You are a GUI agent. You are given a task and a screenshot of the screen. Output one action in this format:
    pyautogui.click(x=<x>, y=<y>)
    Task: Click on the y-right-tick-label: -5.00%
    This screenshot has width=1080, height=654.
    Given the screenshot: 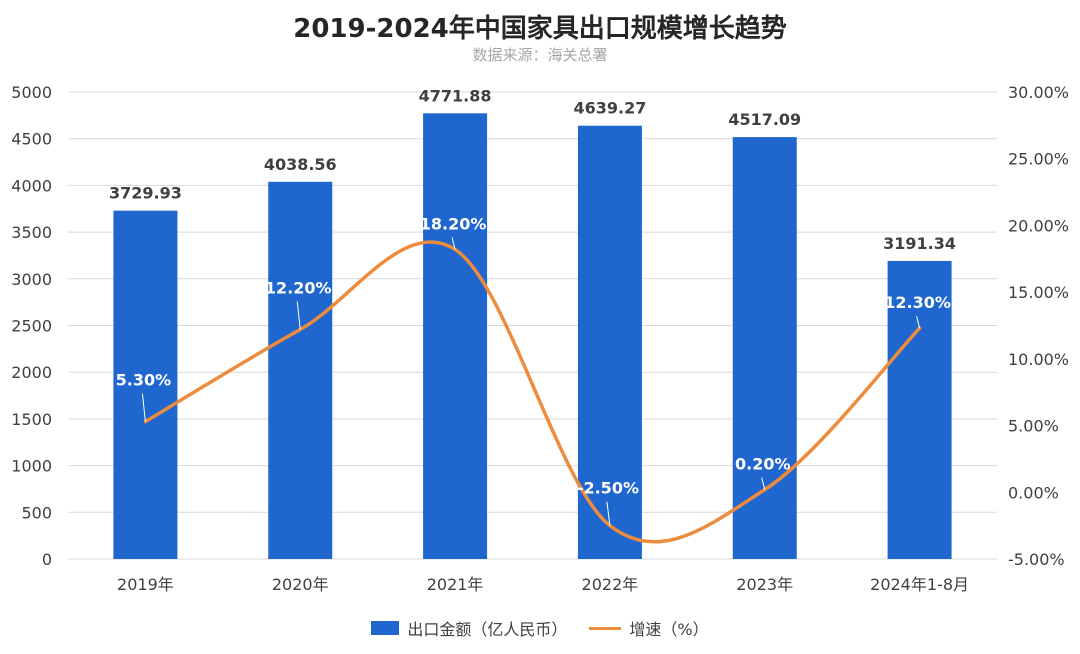 What is the action you would take?
    pyautogui.click(x=1036, y=559)
    